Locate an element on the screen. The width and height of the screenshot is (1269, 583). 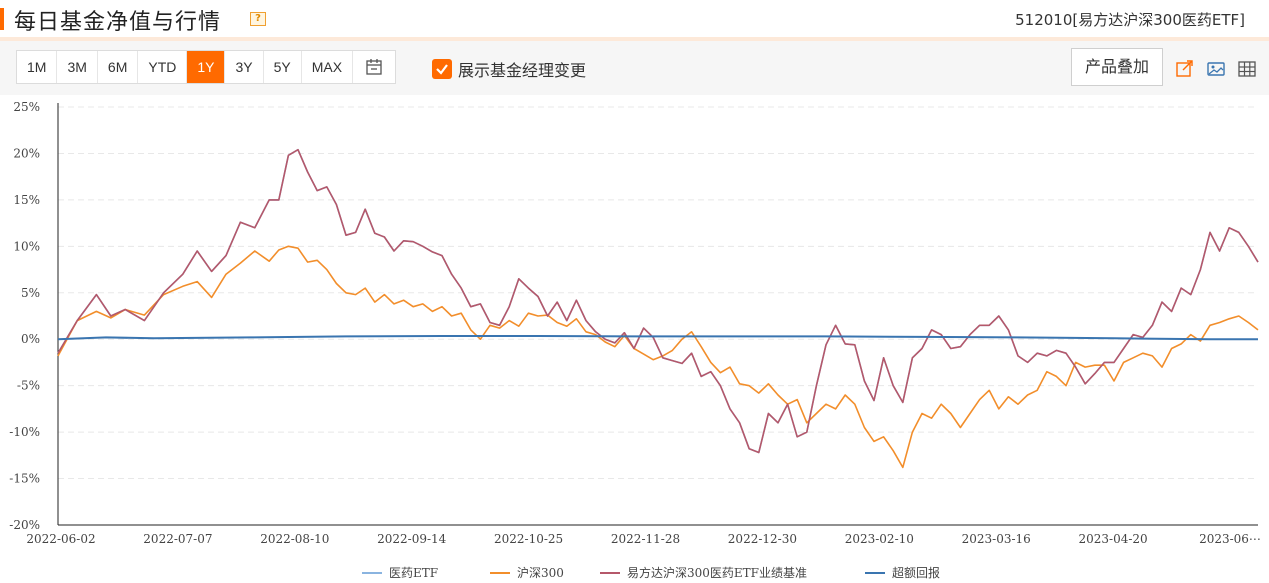
range-1y-button: 1Y is located at coordinates (206, 67).